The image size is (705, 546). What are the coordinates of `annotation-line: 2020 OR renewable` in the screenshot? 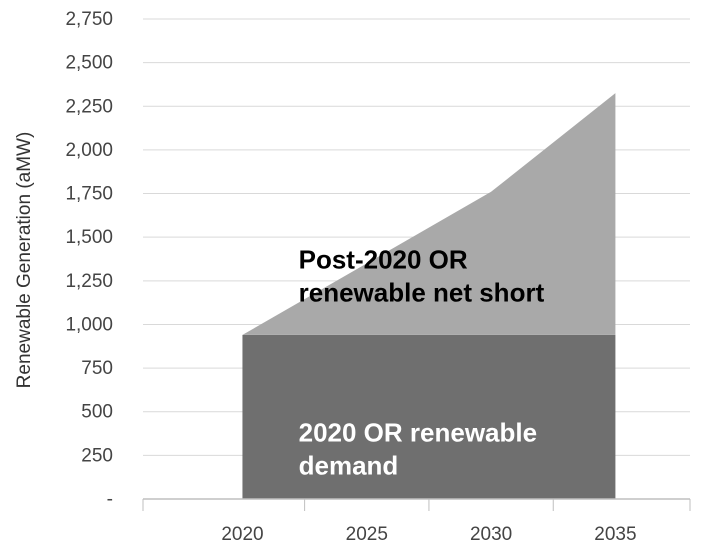 It's located at (418, 432).